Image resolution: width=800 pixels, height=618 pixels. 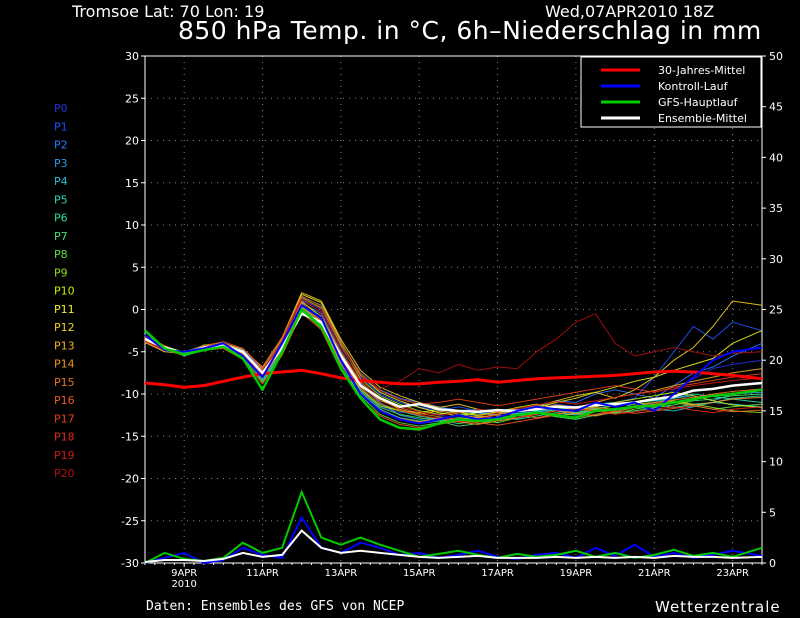 What do you see at coordinates (630, 11) in the screenshot?
I see `run-date-label: Wed,07APR2010 18Z` at bounding box center [630, 11].